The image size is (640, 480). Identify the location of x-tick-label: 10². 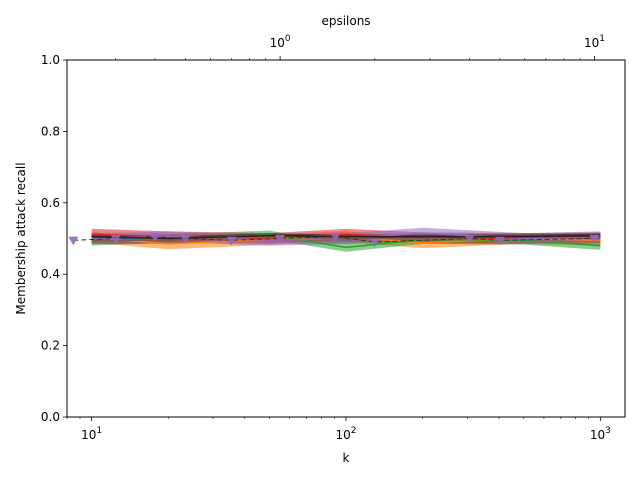
(345, 434).